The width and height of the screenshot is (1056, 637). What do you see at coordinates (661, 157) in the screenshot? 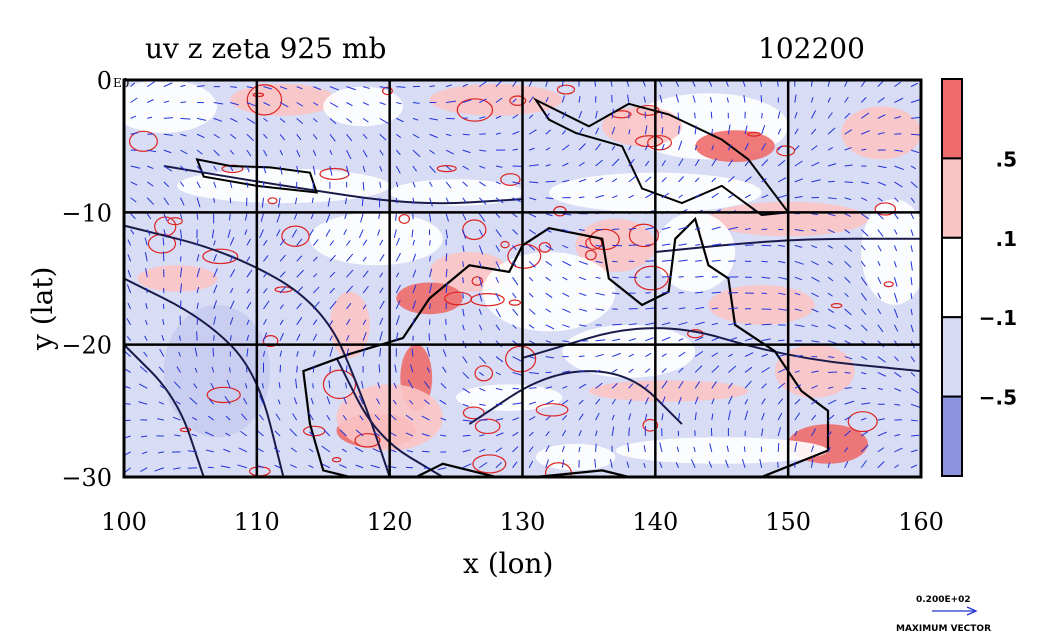
I see `coastline-new-guinea` at bounding box center [661, 157].